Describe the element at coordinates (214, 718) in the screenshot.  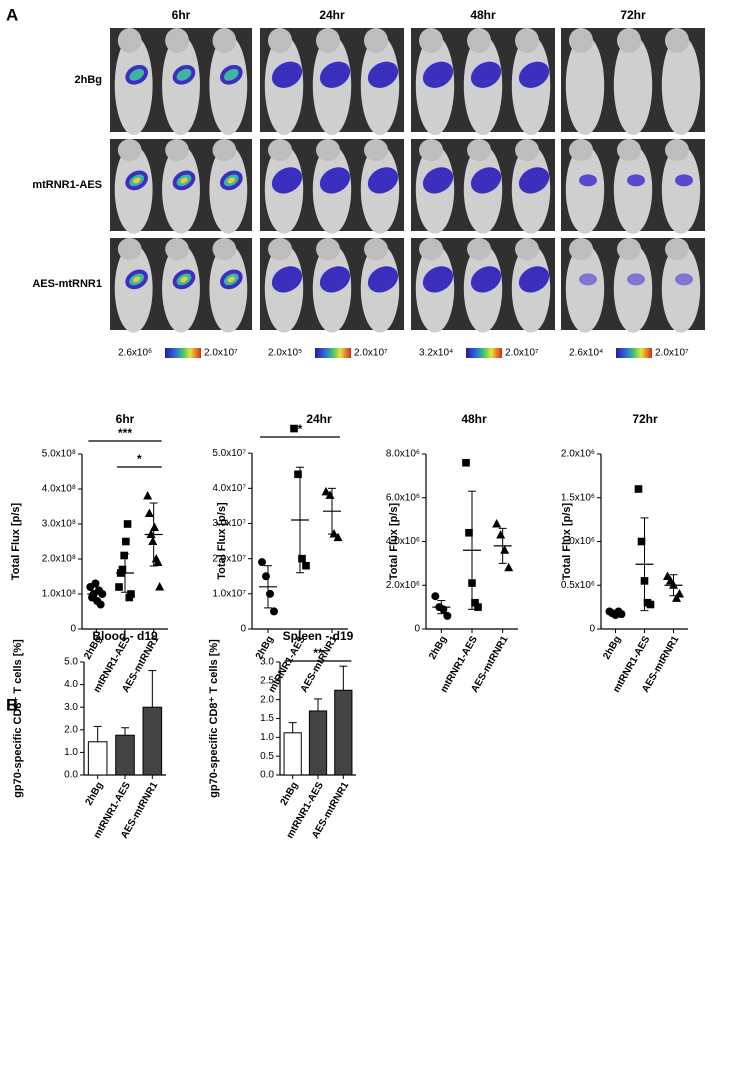
I see `y-axis-label: gp70-specific CD8⁺ T cells [%]` at that location.